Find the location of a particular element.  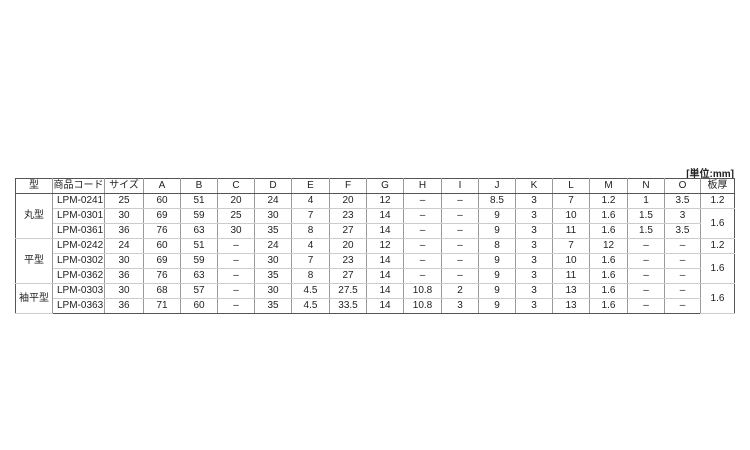

value-cell: 13 is located at coordinates (571, 306).